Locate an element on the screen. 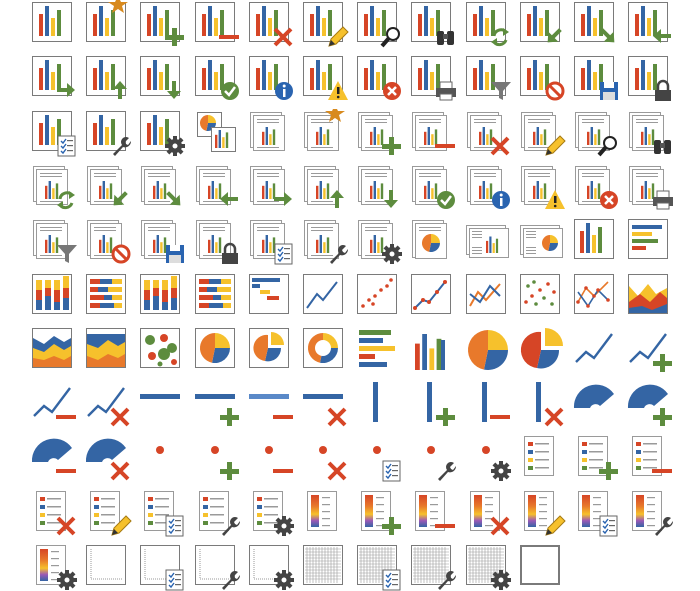 This screenshot has width=700, height=591. add-data-point-icon is located at coordinates (217, 458).